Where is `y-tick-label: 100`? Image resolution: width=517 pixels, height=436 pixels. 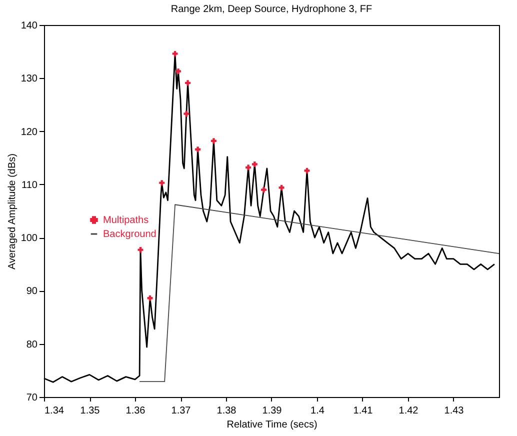 y-tick-label: 100 is located at coordinates (29, 238).